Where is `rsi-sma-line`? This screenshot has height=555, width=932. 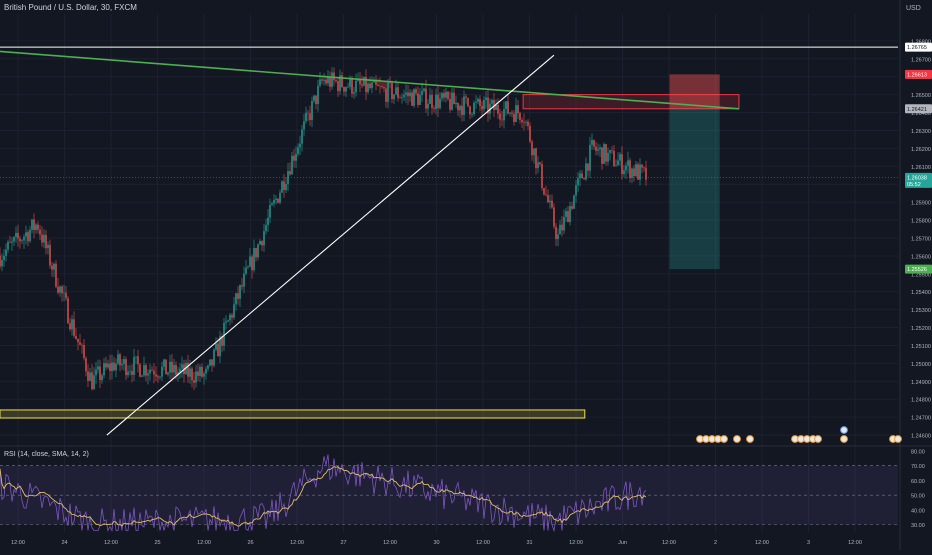 rsi-sma-line is located at coordinates (323, 496).